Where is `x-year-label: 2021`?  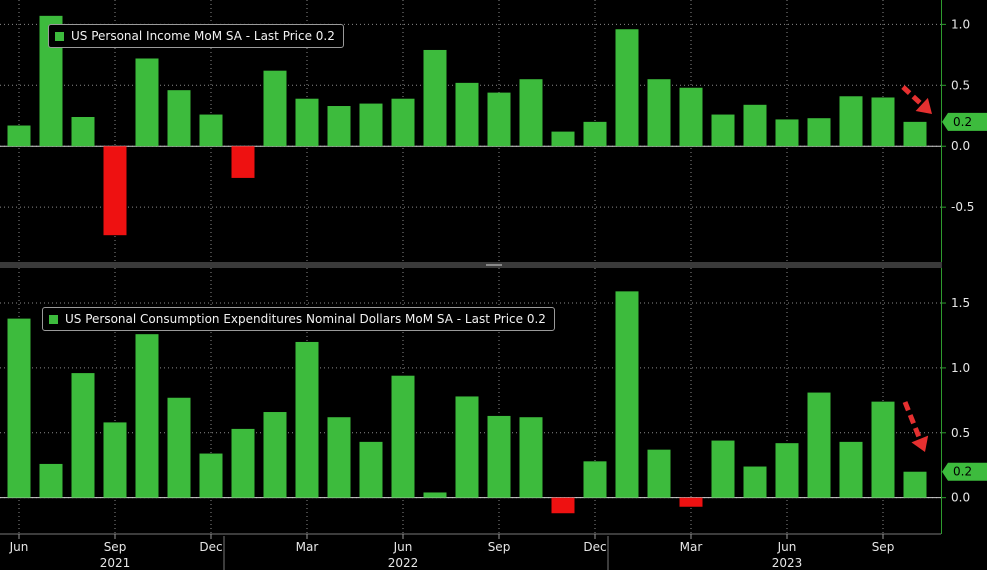 x-year-label: 2021 is located at coordinates (115, 563).